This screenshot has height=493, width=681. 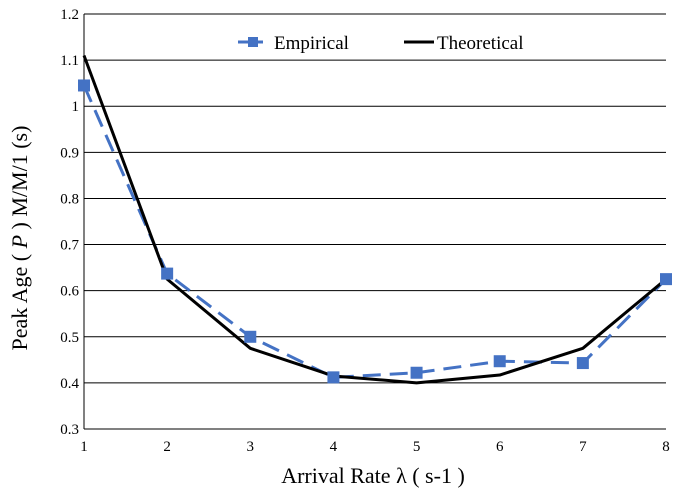 I want to click on x-tick-label: 6, so click(x=500, y=447).